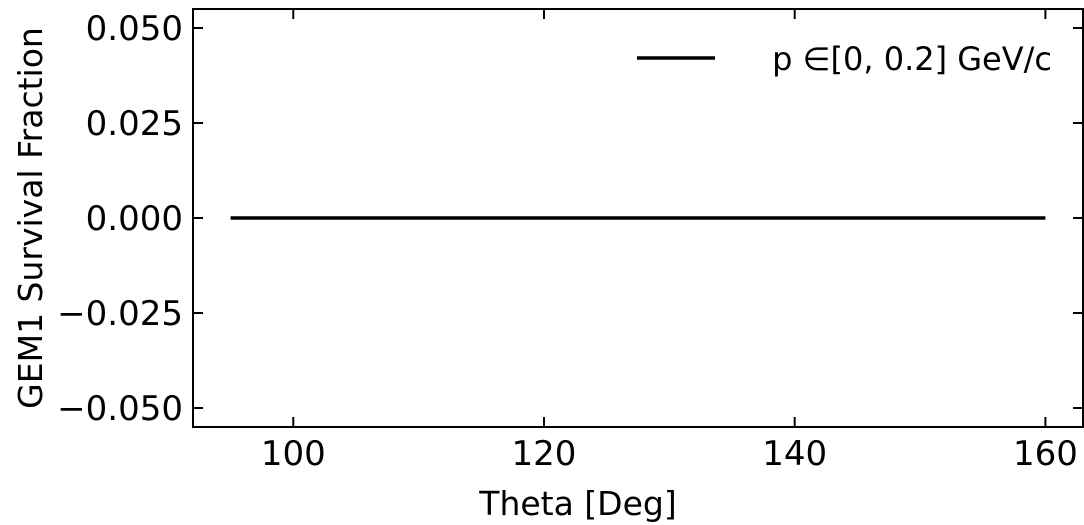  Describe the element at coordinates (544, 454) in the screenshot. I see `x-tick-label: 120` at that location.